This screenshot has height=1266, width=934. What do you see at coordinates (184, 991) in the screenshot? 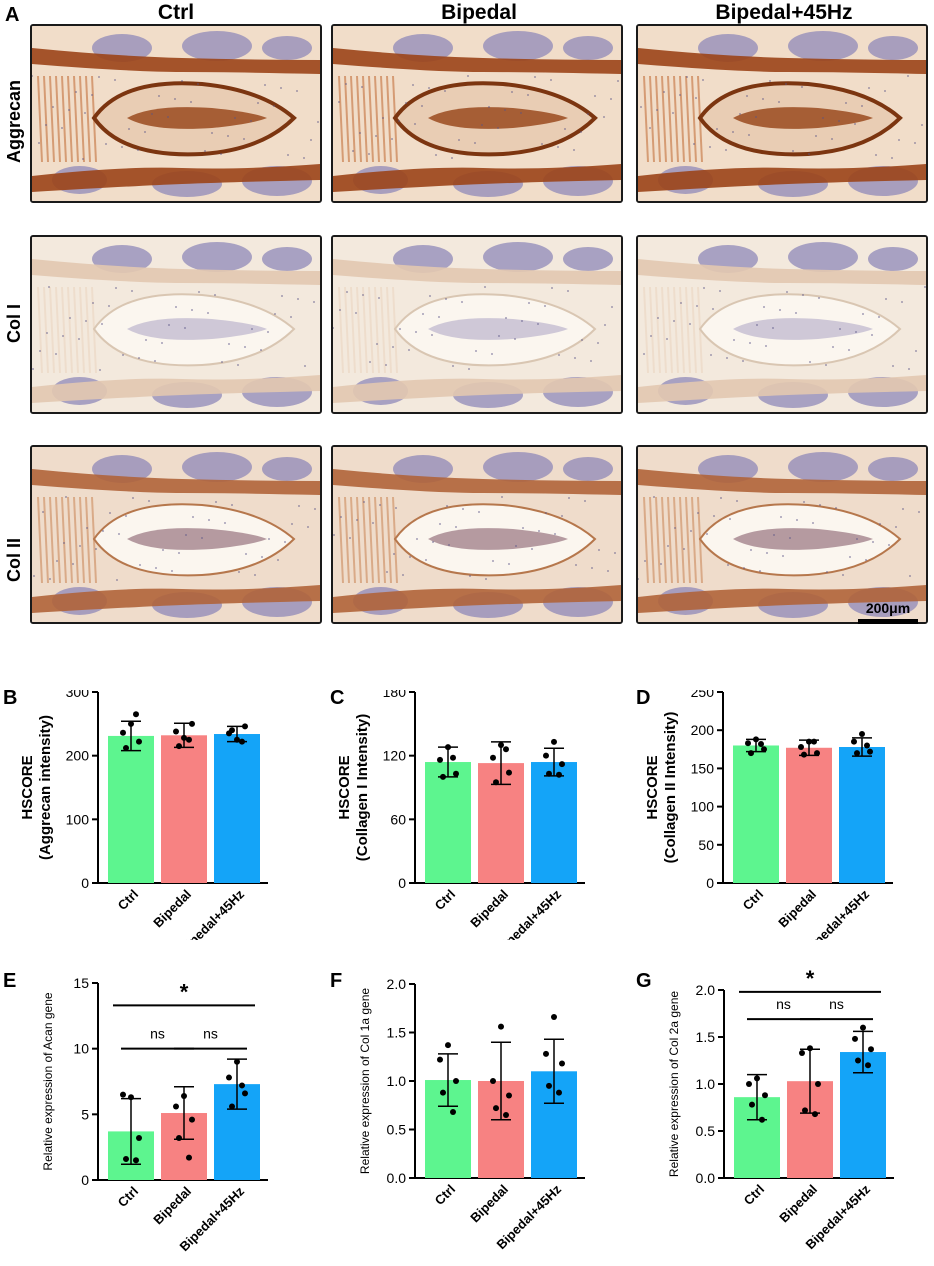
I see `comparison-label-e-2: *` at bounding box center [184, 991].